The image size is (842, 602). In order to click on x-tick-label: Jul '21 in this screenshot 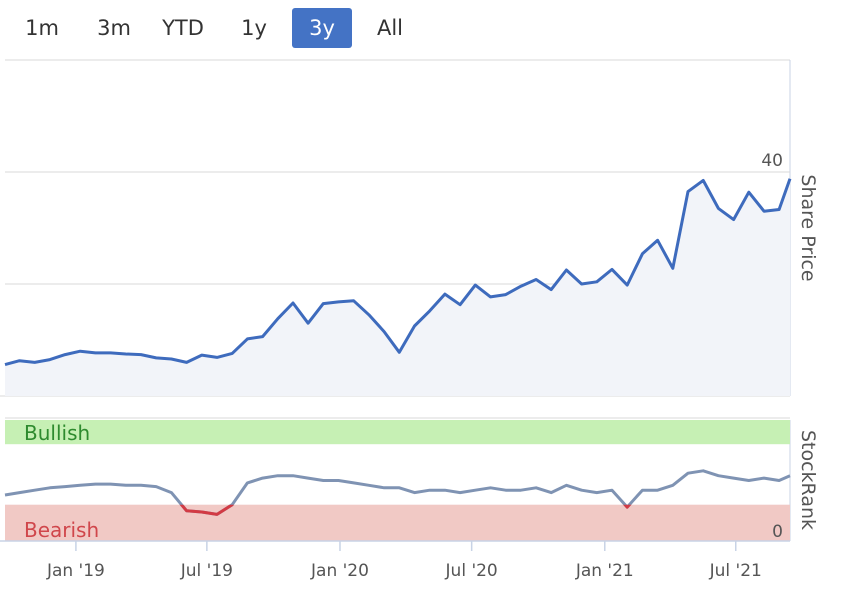, I will do `click(735, 571)`.